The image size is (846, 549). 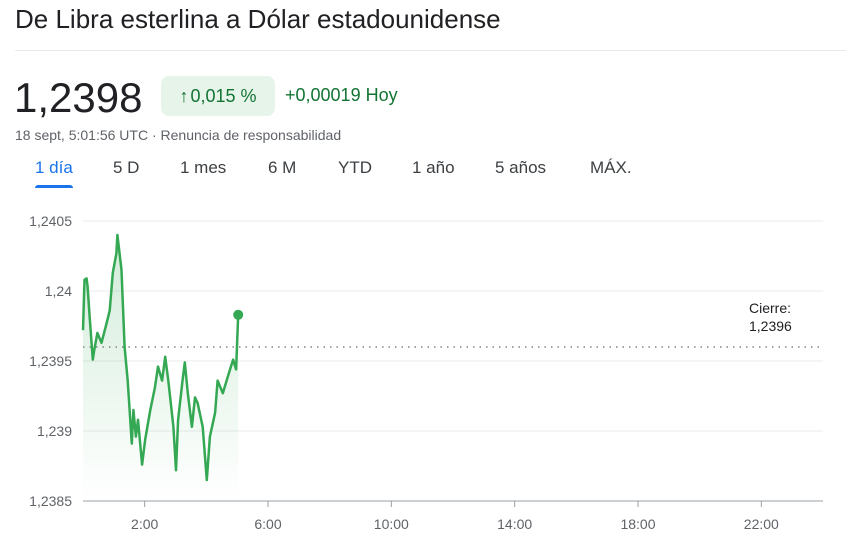 What do you see at coordinates (223, 95) in the screenshot?
I see `change-percent: 0,015 %` at bounding box center [223, 95].